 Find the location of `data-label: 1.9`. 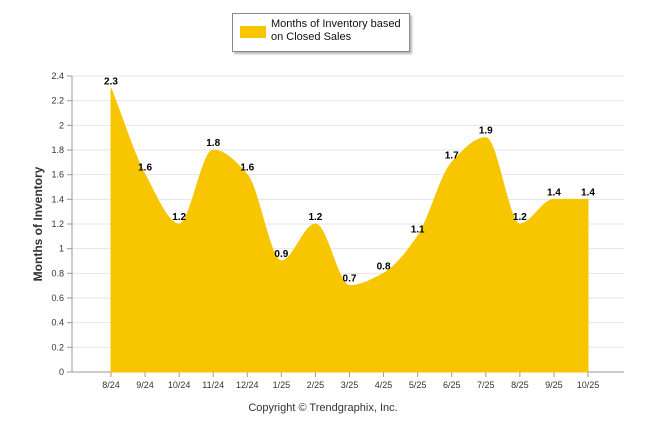

data-label: 1.9 is located at coordinates (486, 131).